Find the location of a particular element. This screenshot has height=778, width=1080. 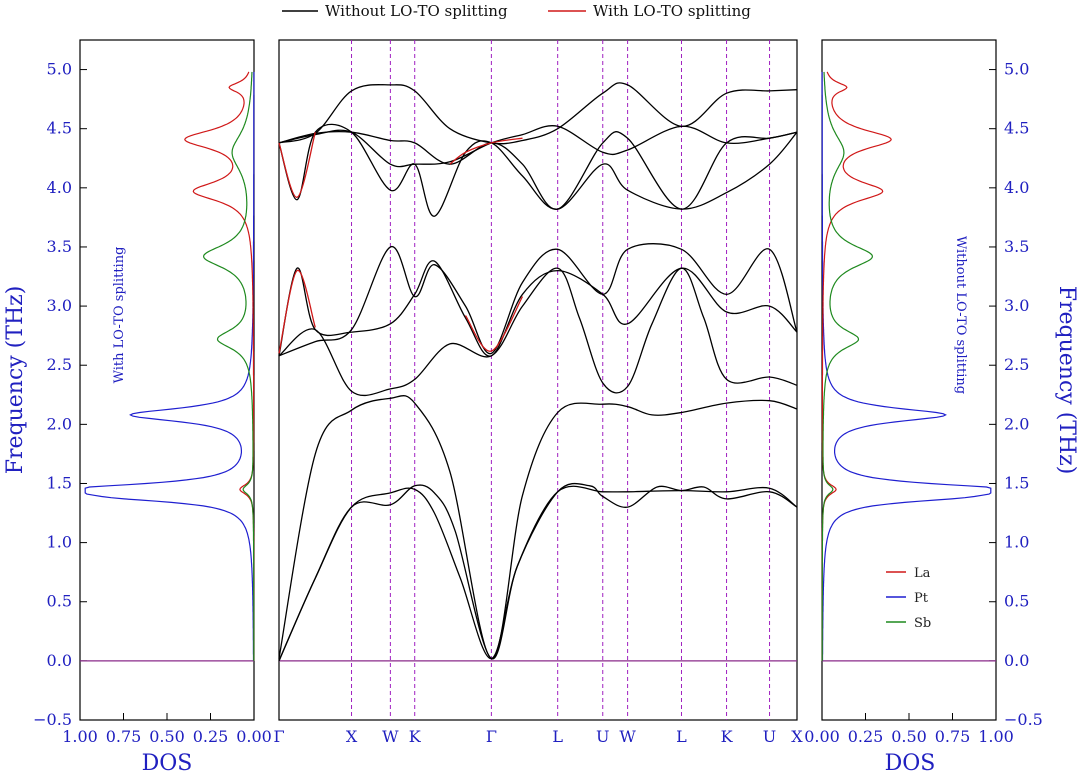

left-dos-frame is located at coordinates (167, 380).